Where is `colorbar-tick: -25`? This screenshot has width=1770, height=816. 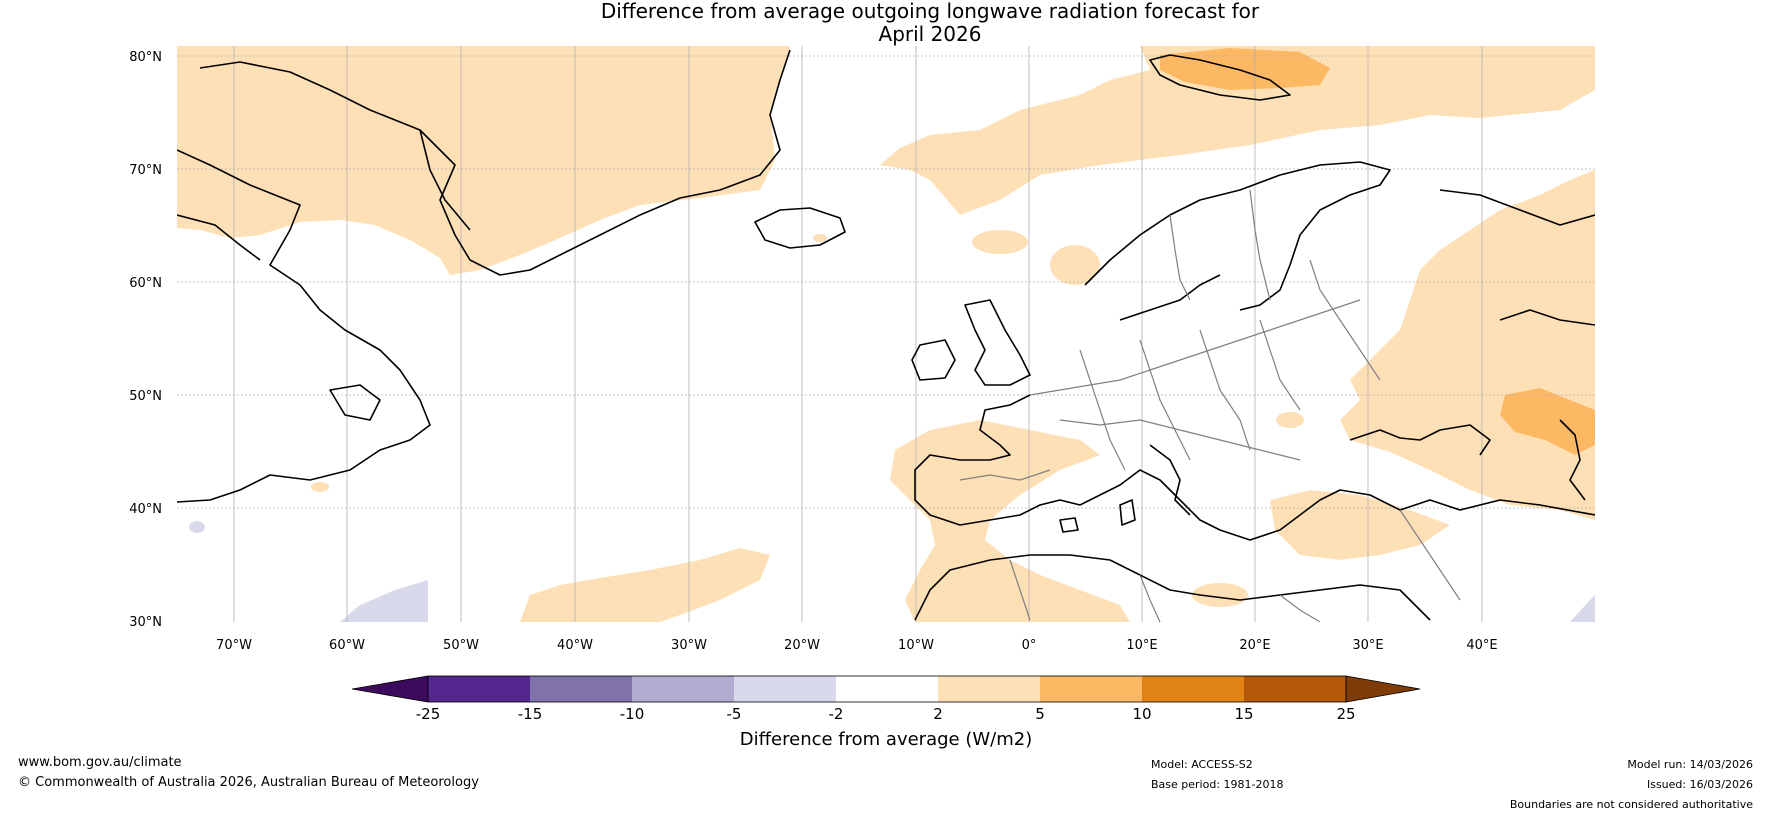
colorbar-tick: -25 is located at coordinates (428, 714).